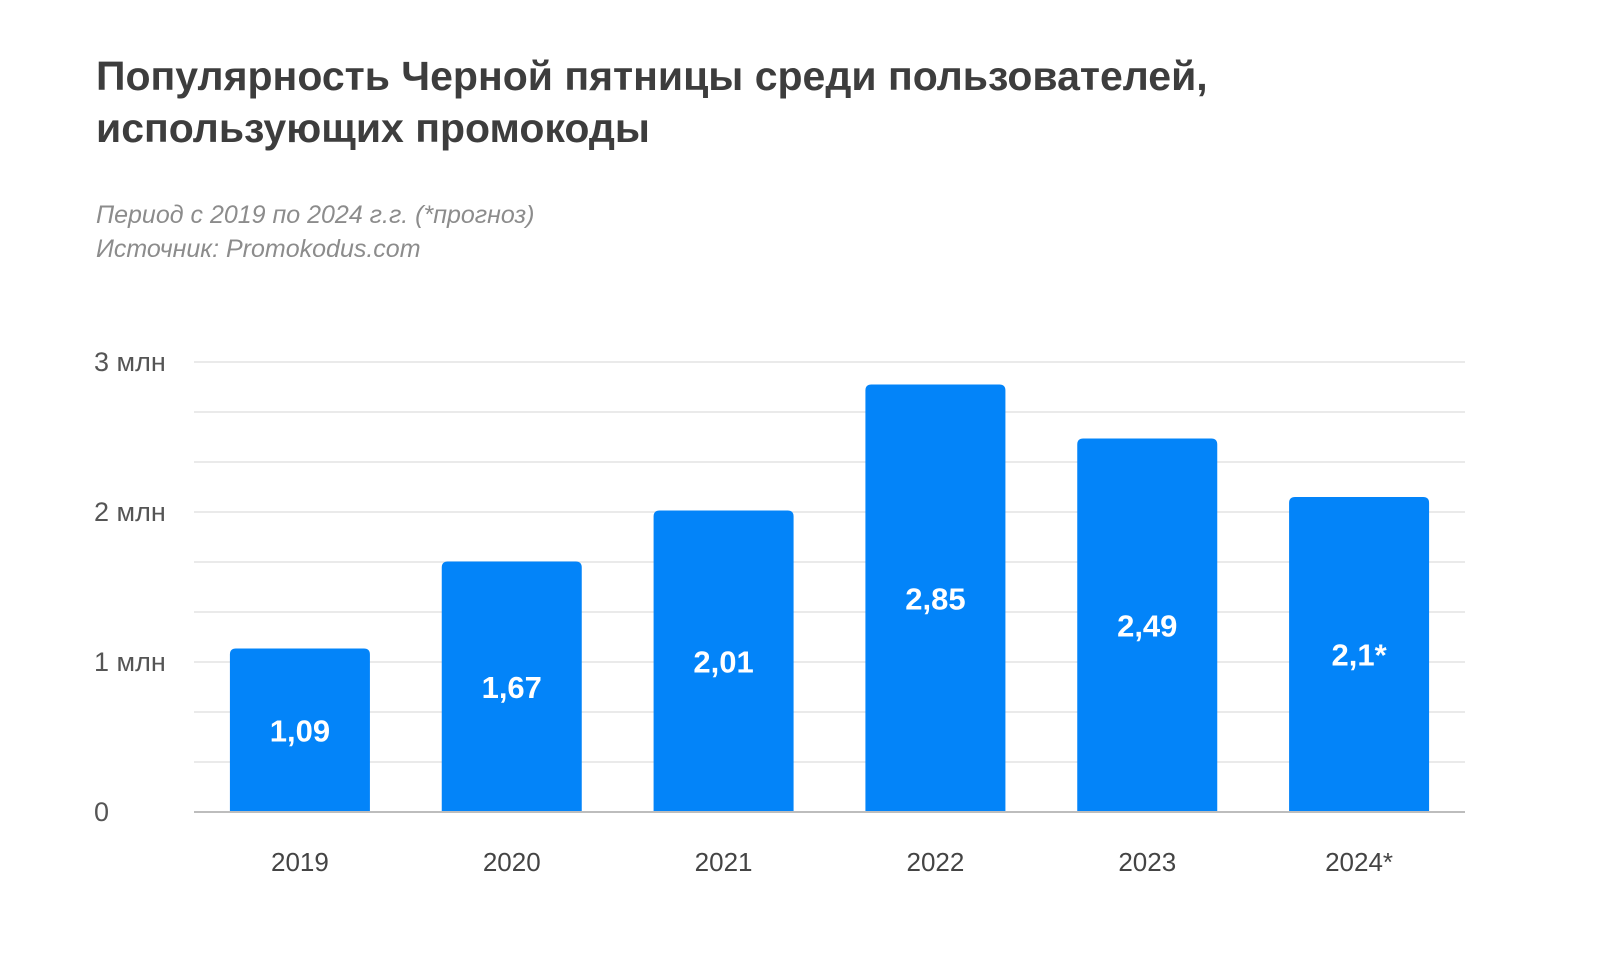 The image size is (1600, 961). What do you see at coordinates (724, 862) in the screenshot?
I see `x-tick-label: 2021` at bounding box center [724, 862].